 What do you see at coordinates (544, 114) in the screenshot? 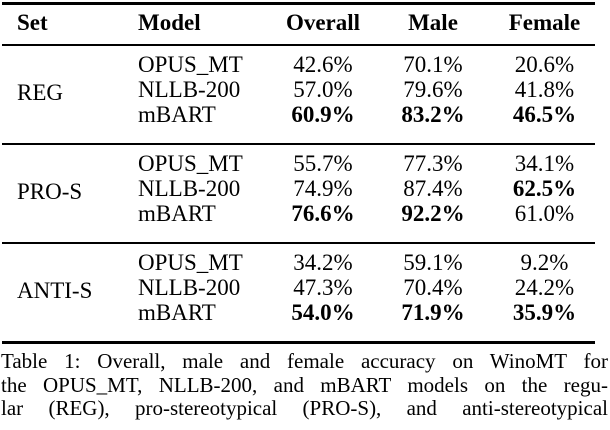
I see `female-value: 46.5%` at bounding box center [544, 114].